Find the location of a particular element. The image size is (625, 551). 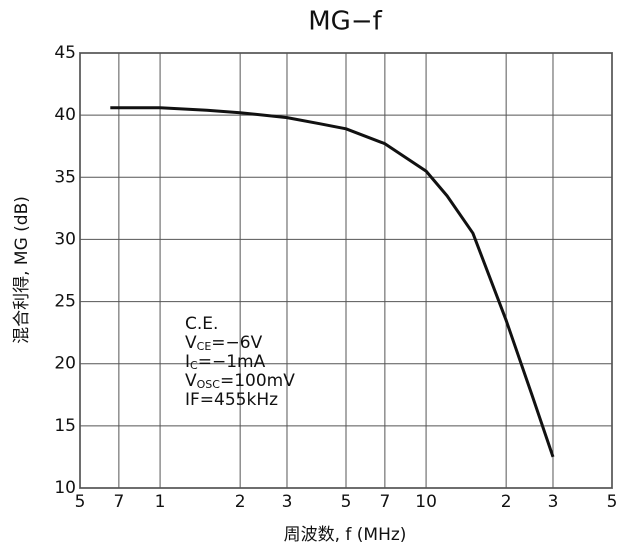

annotation-line: IF=455kHz is located at coordinates (231, 400).